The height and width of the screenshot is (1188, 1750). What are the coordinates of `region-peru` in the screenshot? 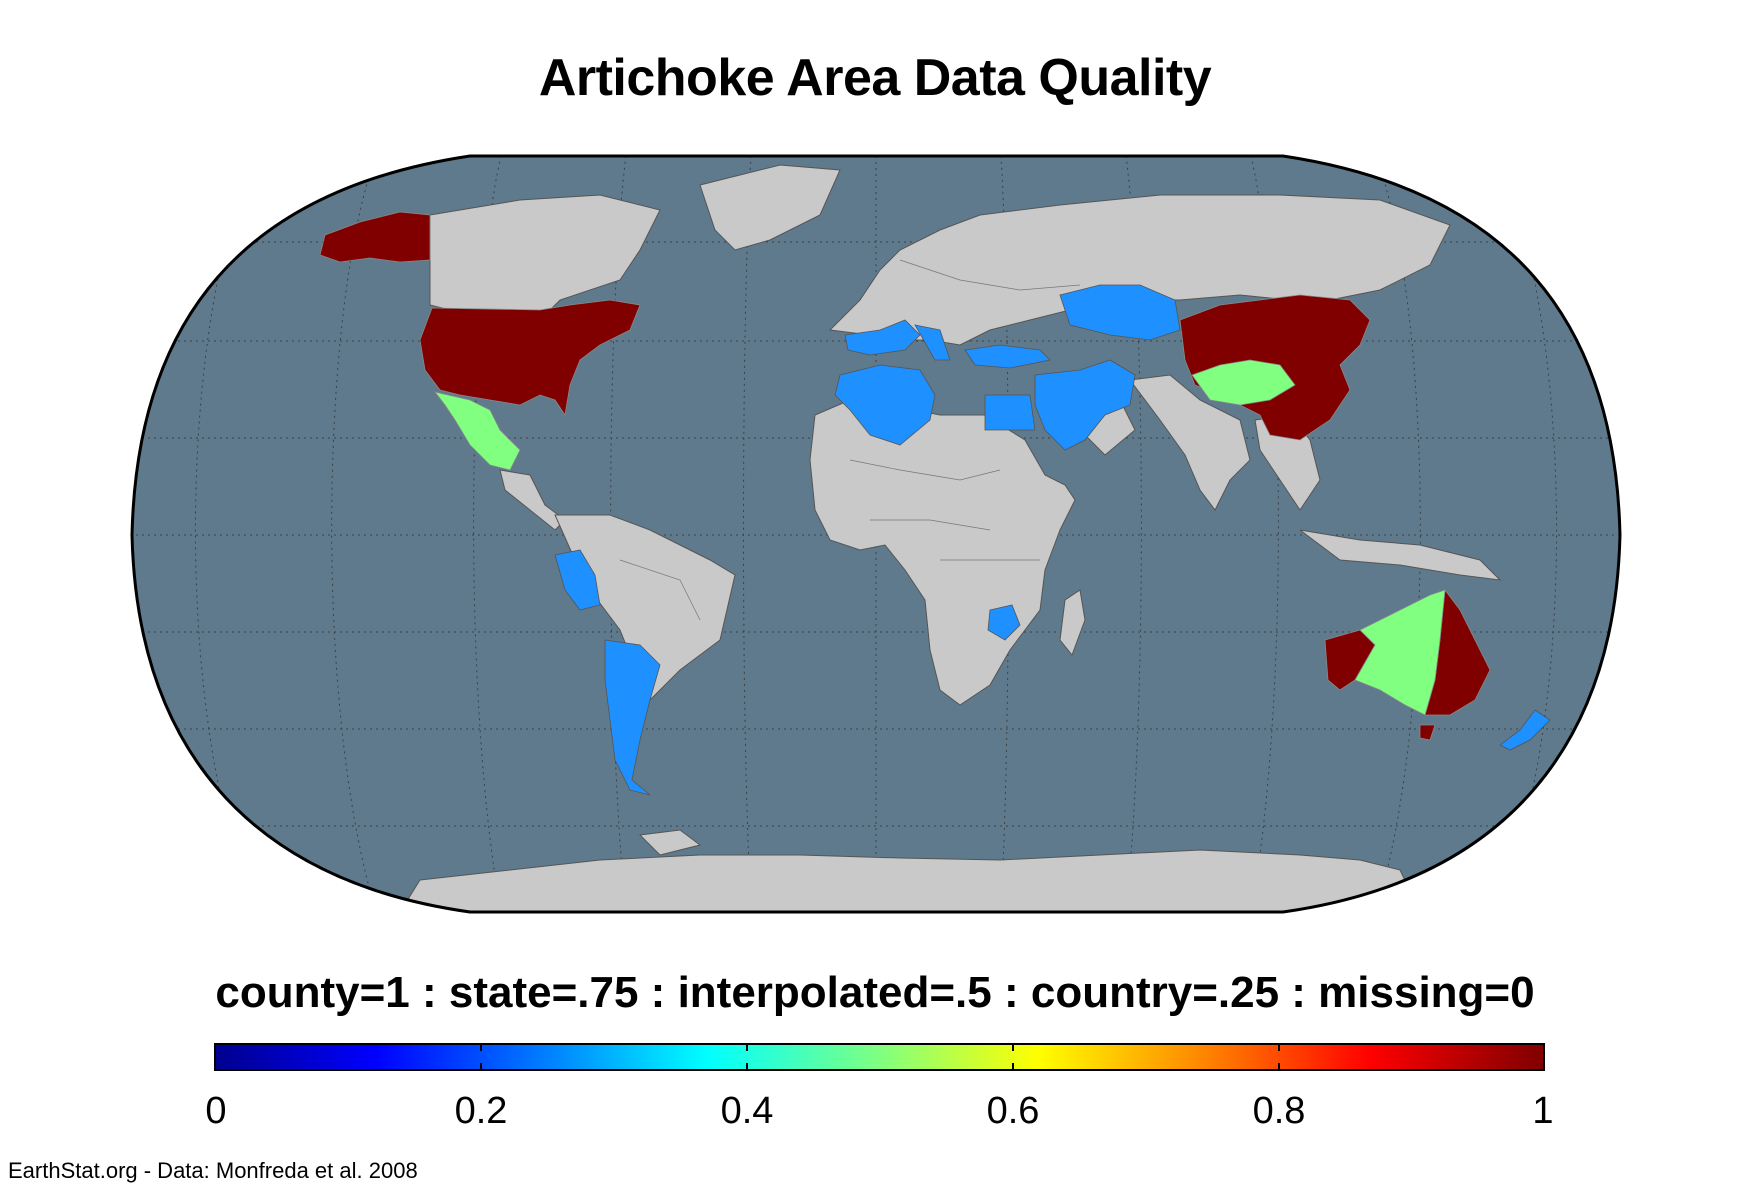 It's located at (577, 580).